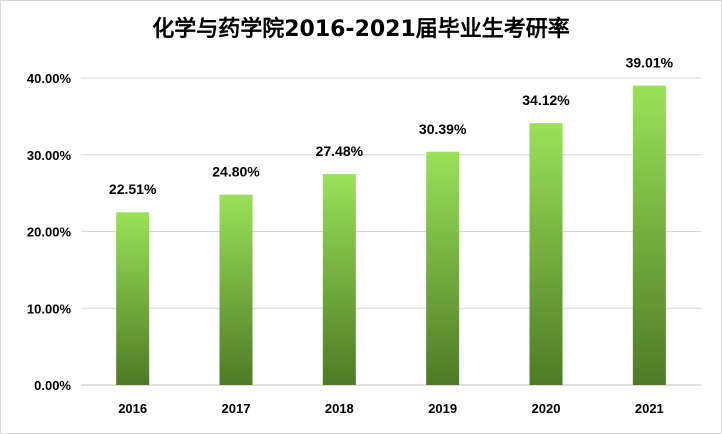 This screenshot has height=434, width=722. What do you see at coordinates (649, 408) in the screenshot?
I see `x-tick-label-2021: 2021` at bounding box center [649, 408].